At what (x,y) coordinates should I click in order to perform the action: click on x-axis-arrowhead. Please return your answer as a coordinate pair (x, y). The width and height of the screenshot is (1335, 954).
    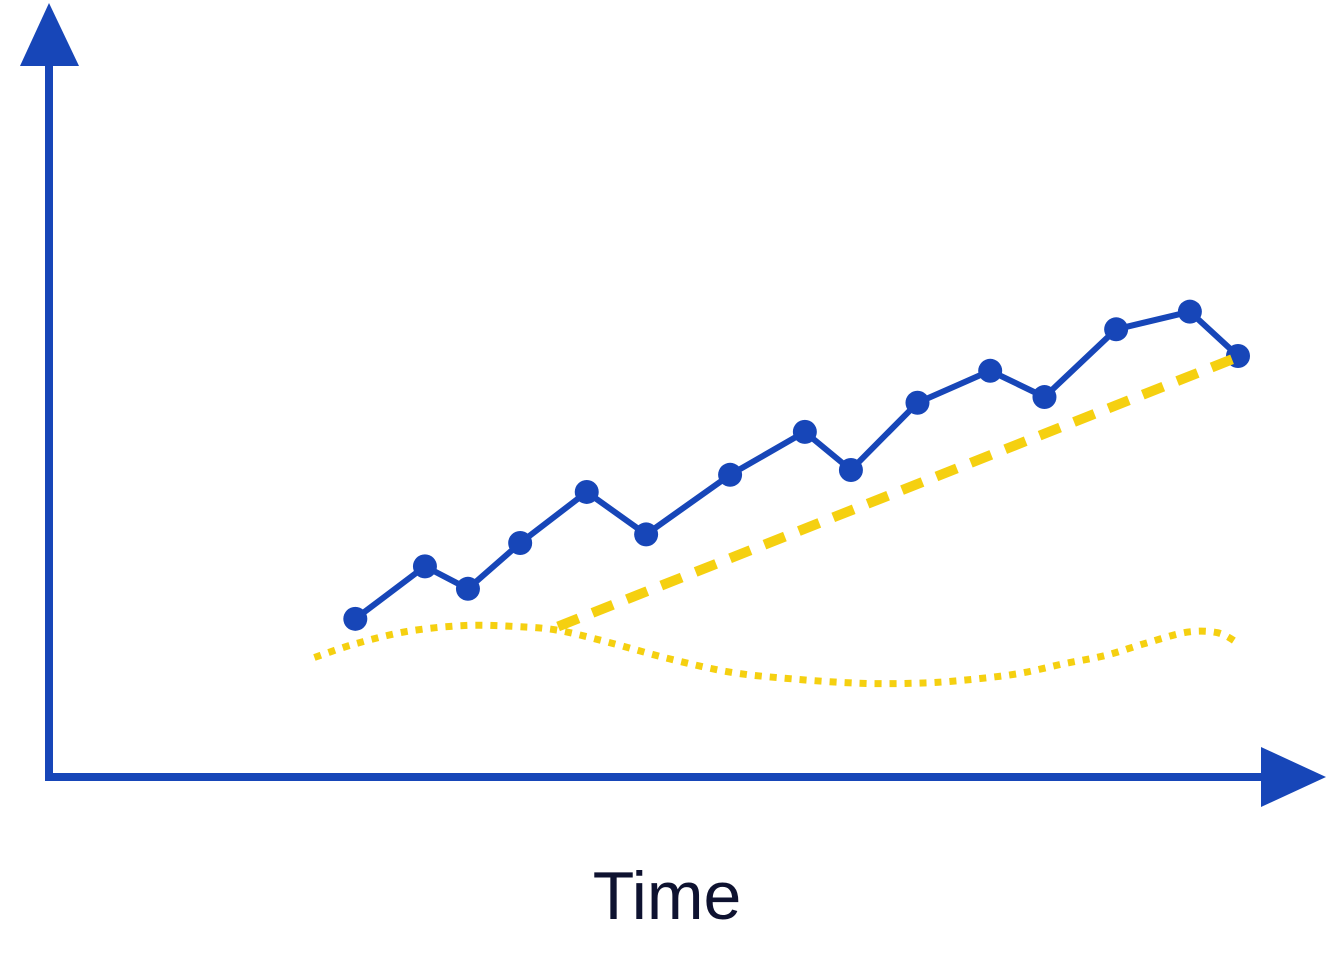
    Looking at the image, I should click on (1293, 777).